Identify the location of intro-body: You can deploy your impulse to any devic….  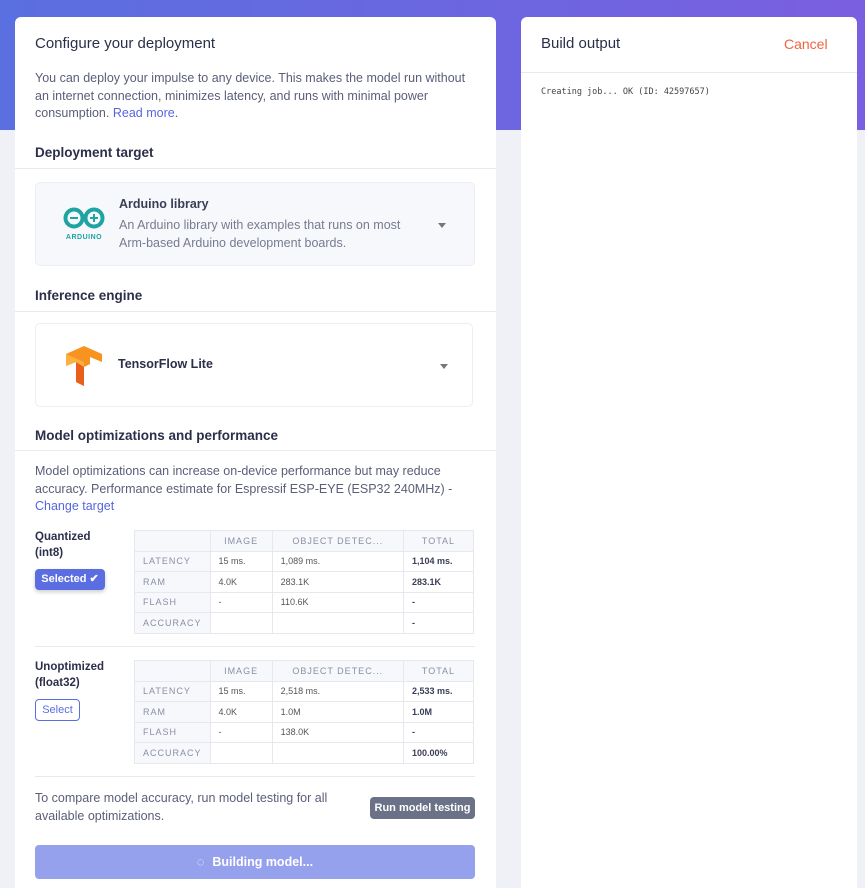
(250, 95).